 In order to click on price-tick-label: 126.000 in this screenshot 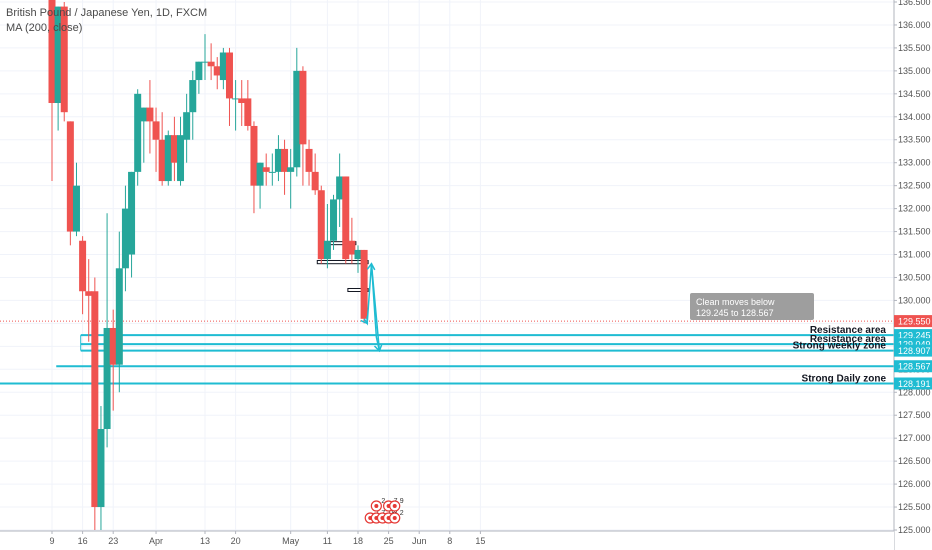, I will do `click(914, 484)`.